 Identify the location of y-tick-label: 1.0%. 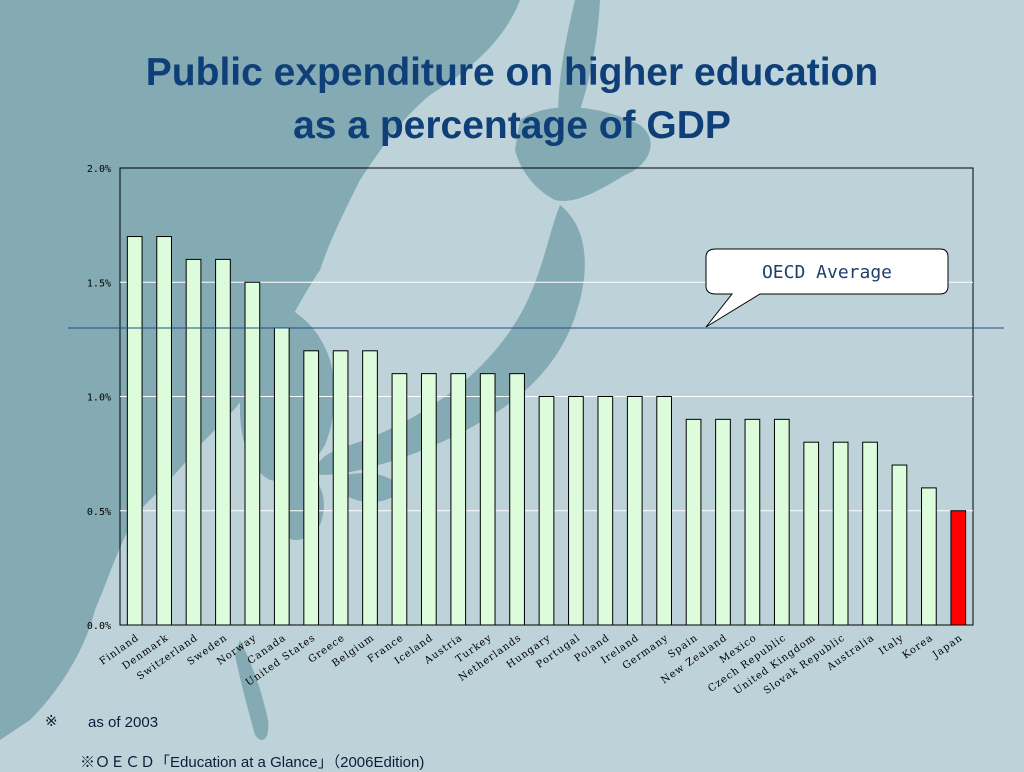
(99, 398).